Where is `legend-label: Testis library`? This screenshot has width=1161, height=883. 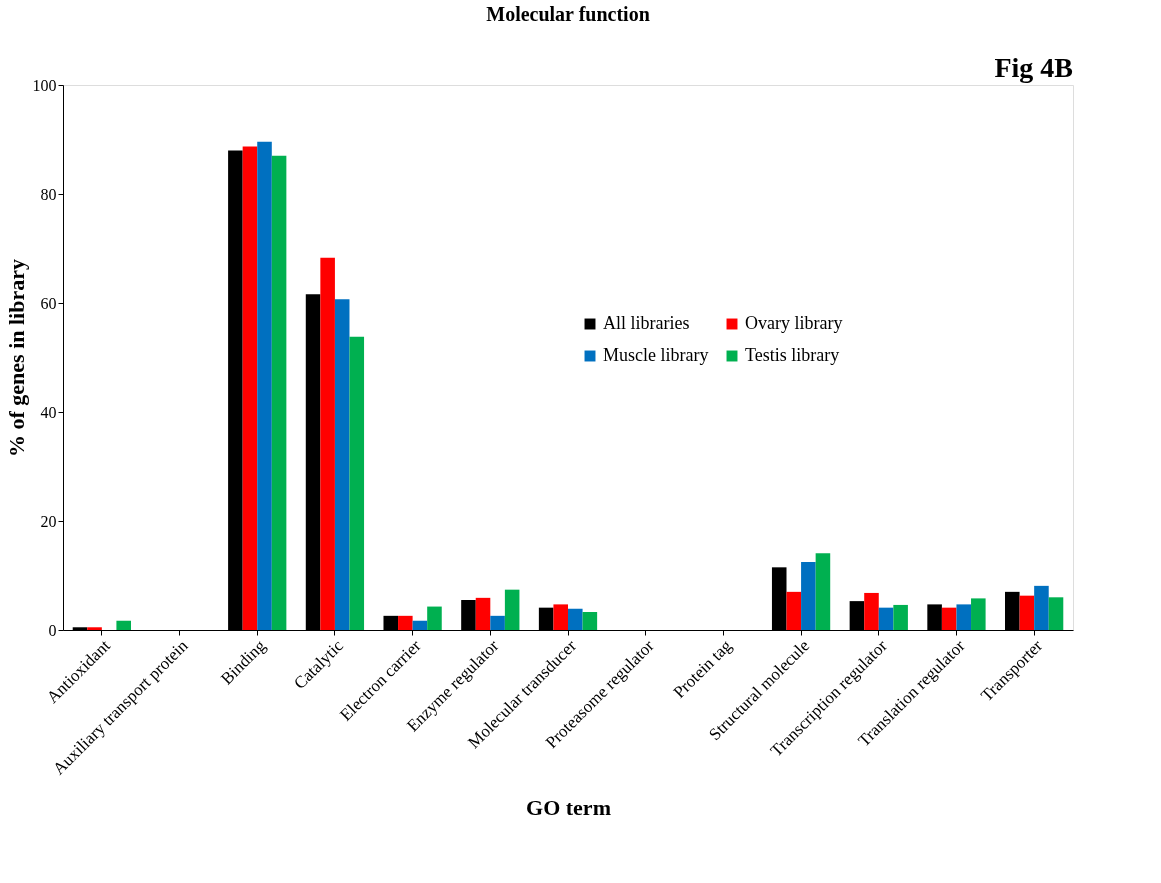
legend-label: Testis library is located at coordinates (792, 355).